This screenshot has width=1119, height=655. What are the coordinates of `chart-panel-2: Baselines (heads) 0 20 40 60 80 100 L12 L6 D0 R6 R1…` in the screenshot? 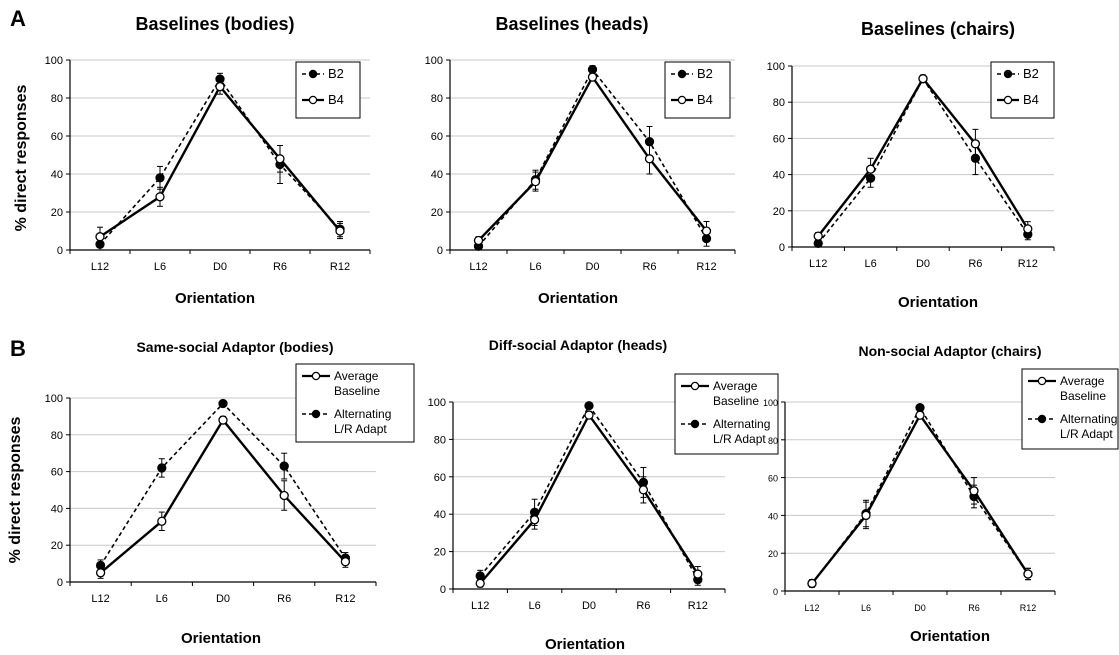 It's located at (580, 160).